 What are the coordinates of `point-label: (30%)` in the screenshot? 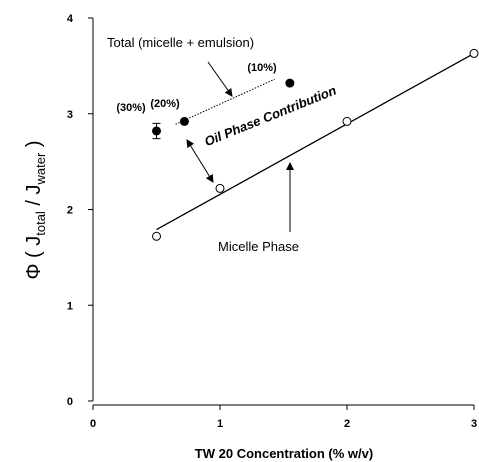 It's located at (131, 108).